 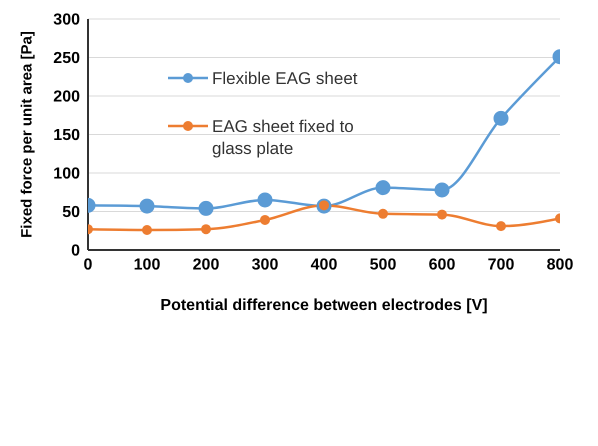 I want to click on y-tick-label: 200, so click(x=66, y=97).